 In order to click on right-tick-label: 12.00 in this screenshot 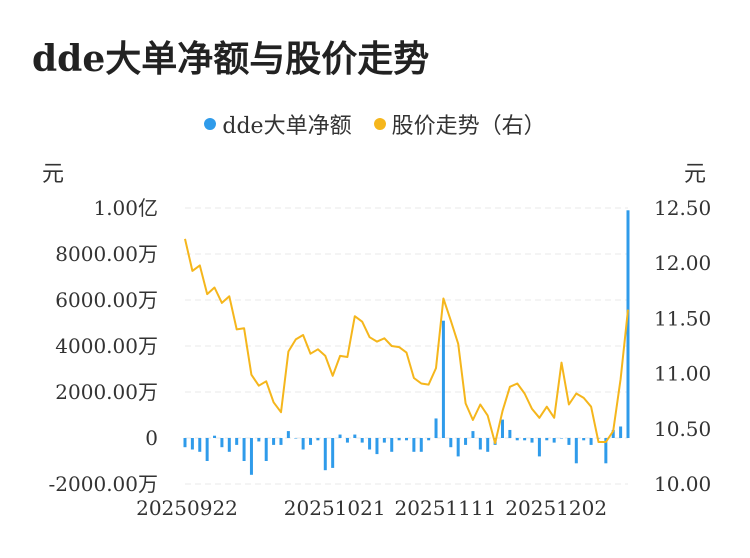, I will do `click(682, 263)`.